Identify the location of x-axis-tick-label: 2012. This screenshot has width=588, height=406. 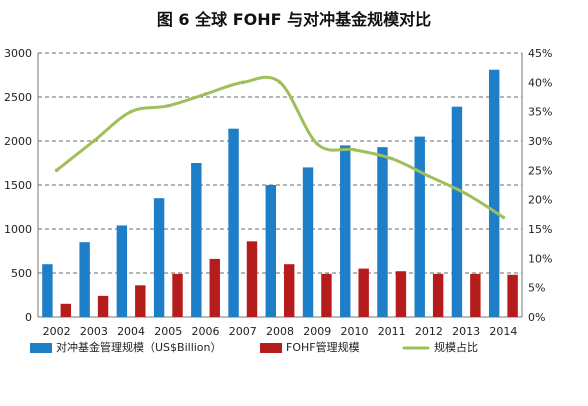
(429, 331).